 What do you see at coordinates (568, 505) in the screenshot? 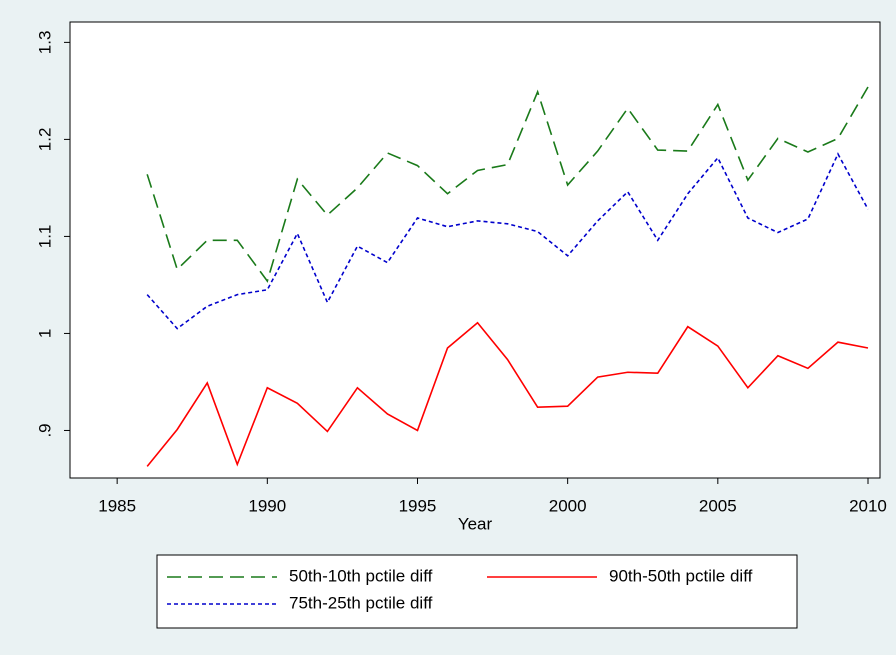
I see `x-tick-label: 2000` at bounding box center [568, 505].